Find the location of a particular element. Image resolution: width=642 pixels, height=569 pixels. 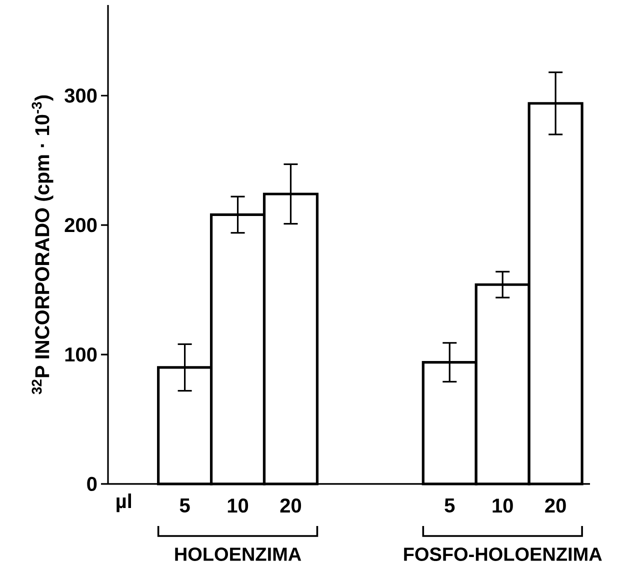

text: HOLOENZIMA is located at coordinates (238, 554).